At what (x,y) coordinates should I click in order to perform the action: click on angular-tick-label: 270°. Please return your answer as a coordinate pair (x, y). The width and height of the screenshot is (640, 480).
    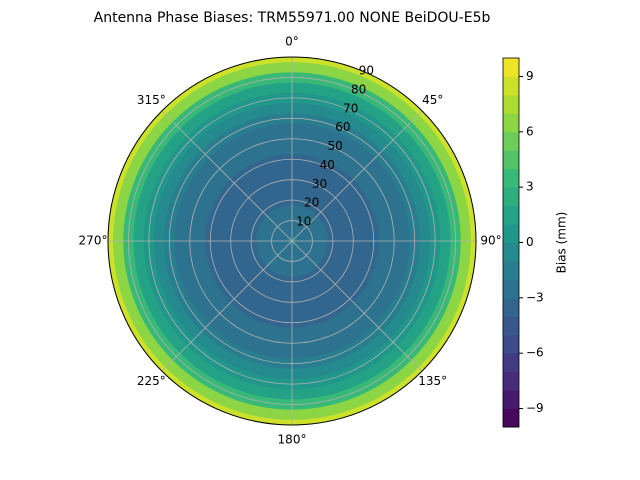
    Looking at the image, I should click on (93, 241).